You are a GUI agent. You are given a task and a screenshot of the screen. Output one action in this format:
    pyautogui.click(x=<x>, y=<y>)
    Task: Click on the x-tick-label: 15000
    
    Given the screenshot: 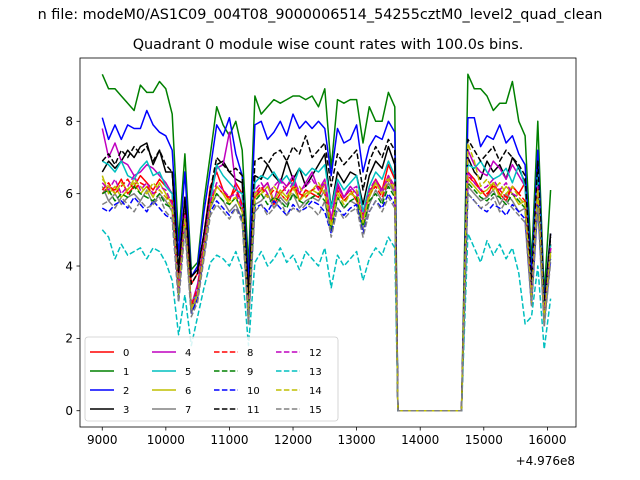 What is the action you would take?
    pyautogui.click(x=484, y=440)
    